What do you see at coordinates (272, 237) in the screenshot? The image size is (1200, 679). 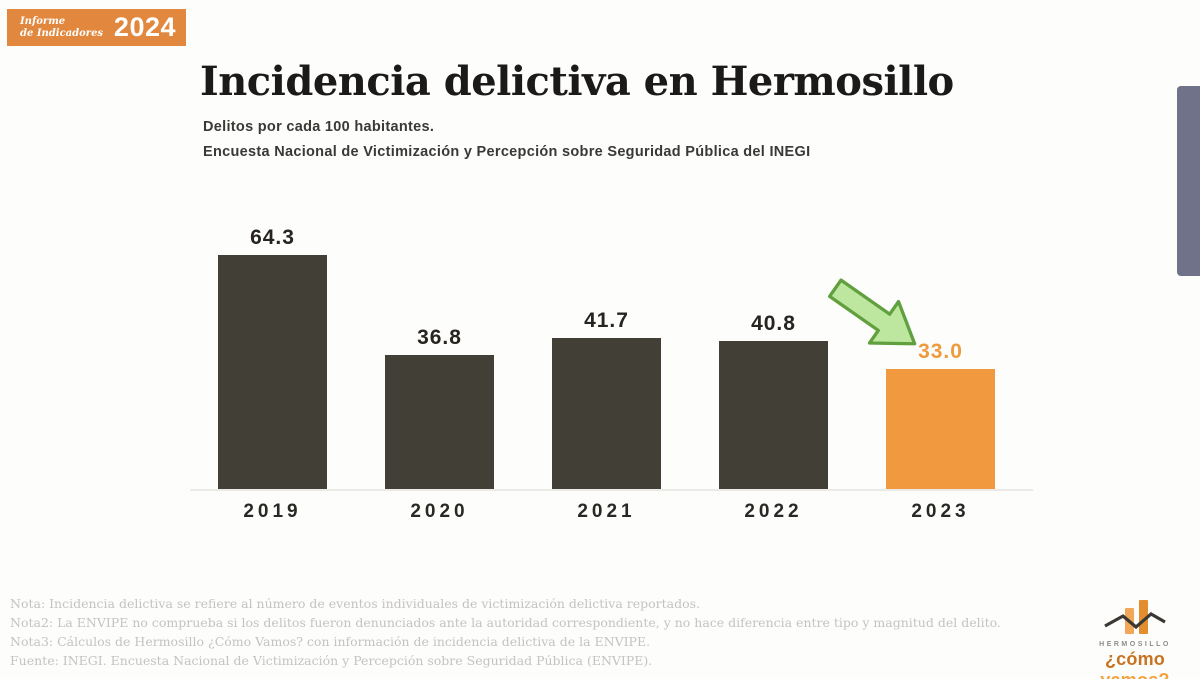 I see `bar-value-label: 64.3` at bounding box center [272, 237].